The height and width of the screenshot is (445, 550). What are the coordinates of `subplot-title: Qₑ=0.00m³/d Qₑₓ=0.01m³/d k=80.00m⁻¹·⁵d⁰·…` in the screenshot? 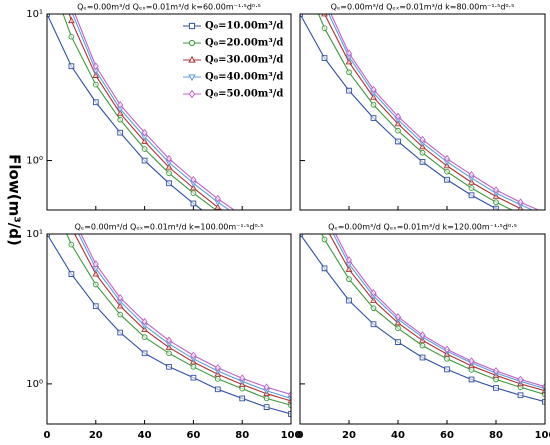 It's located at (423, 7).